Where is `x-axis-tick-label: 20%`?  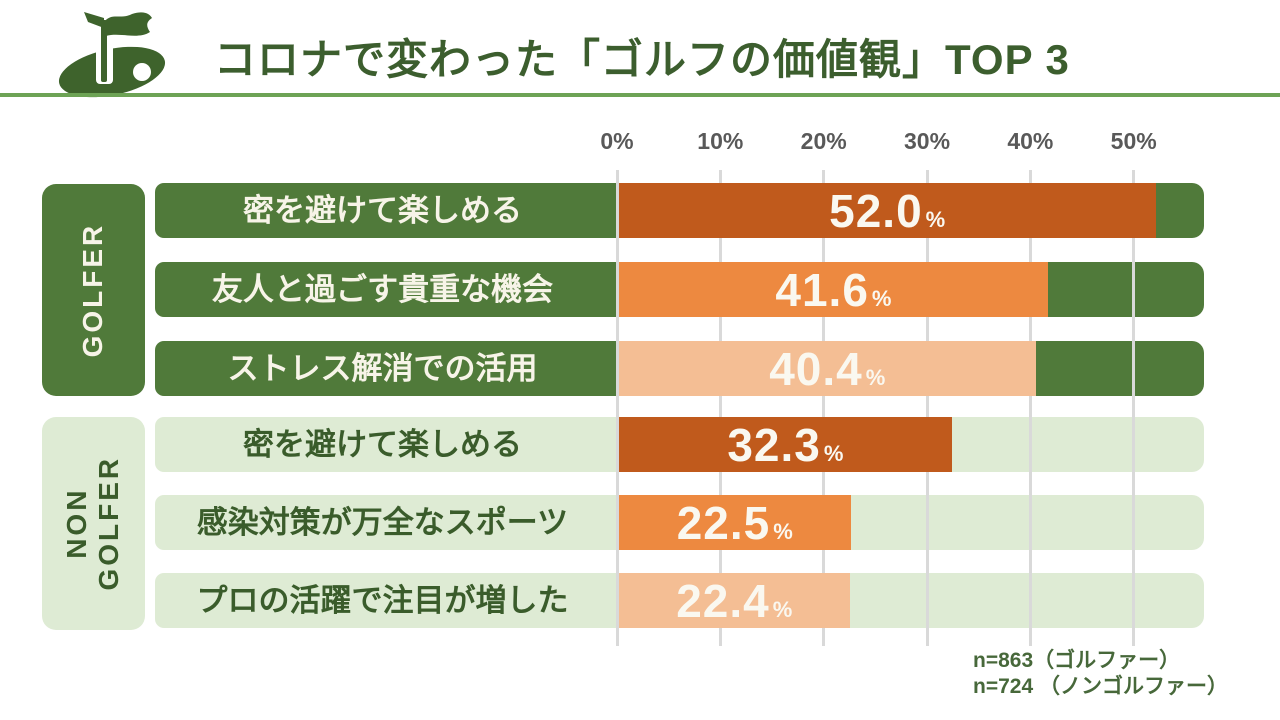
x-axis-tick-label: 20% is located at coordinates (823, 141).